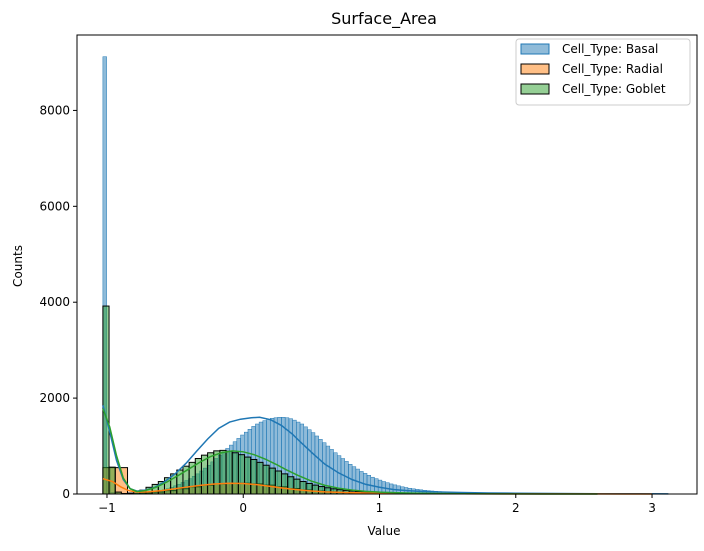 The image size is (704, 551). Describe the element at coordinates (66, 494) in the screenshot. I see `y-tick-label: 0` at that location.